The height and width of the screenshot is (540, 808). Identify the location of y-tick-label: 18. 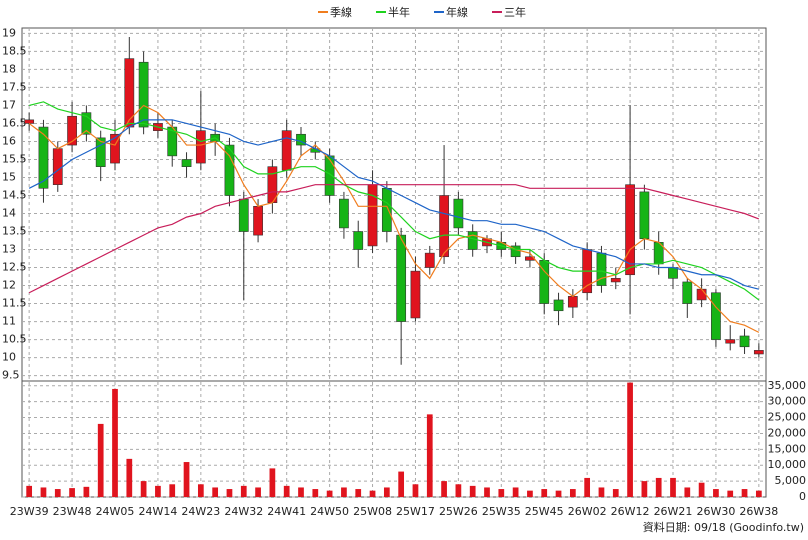
(9, 68).